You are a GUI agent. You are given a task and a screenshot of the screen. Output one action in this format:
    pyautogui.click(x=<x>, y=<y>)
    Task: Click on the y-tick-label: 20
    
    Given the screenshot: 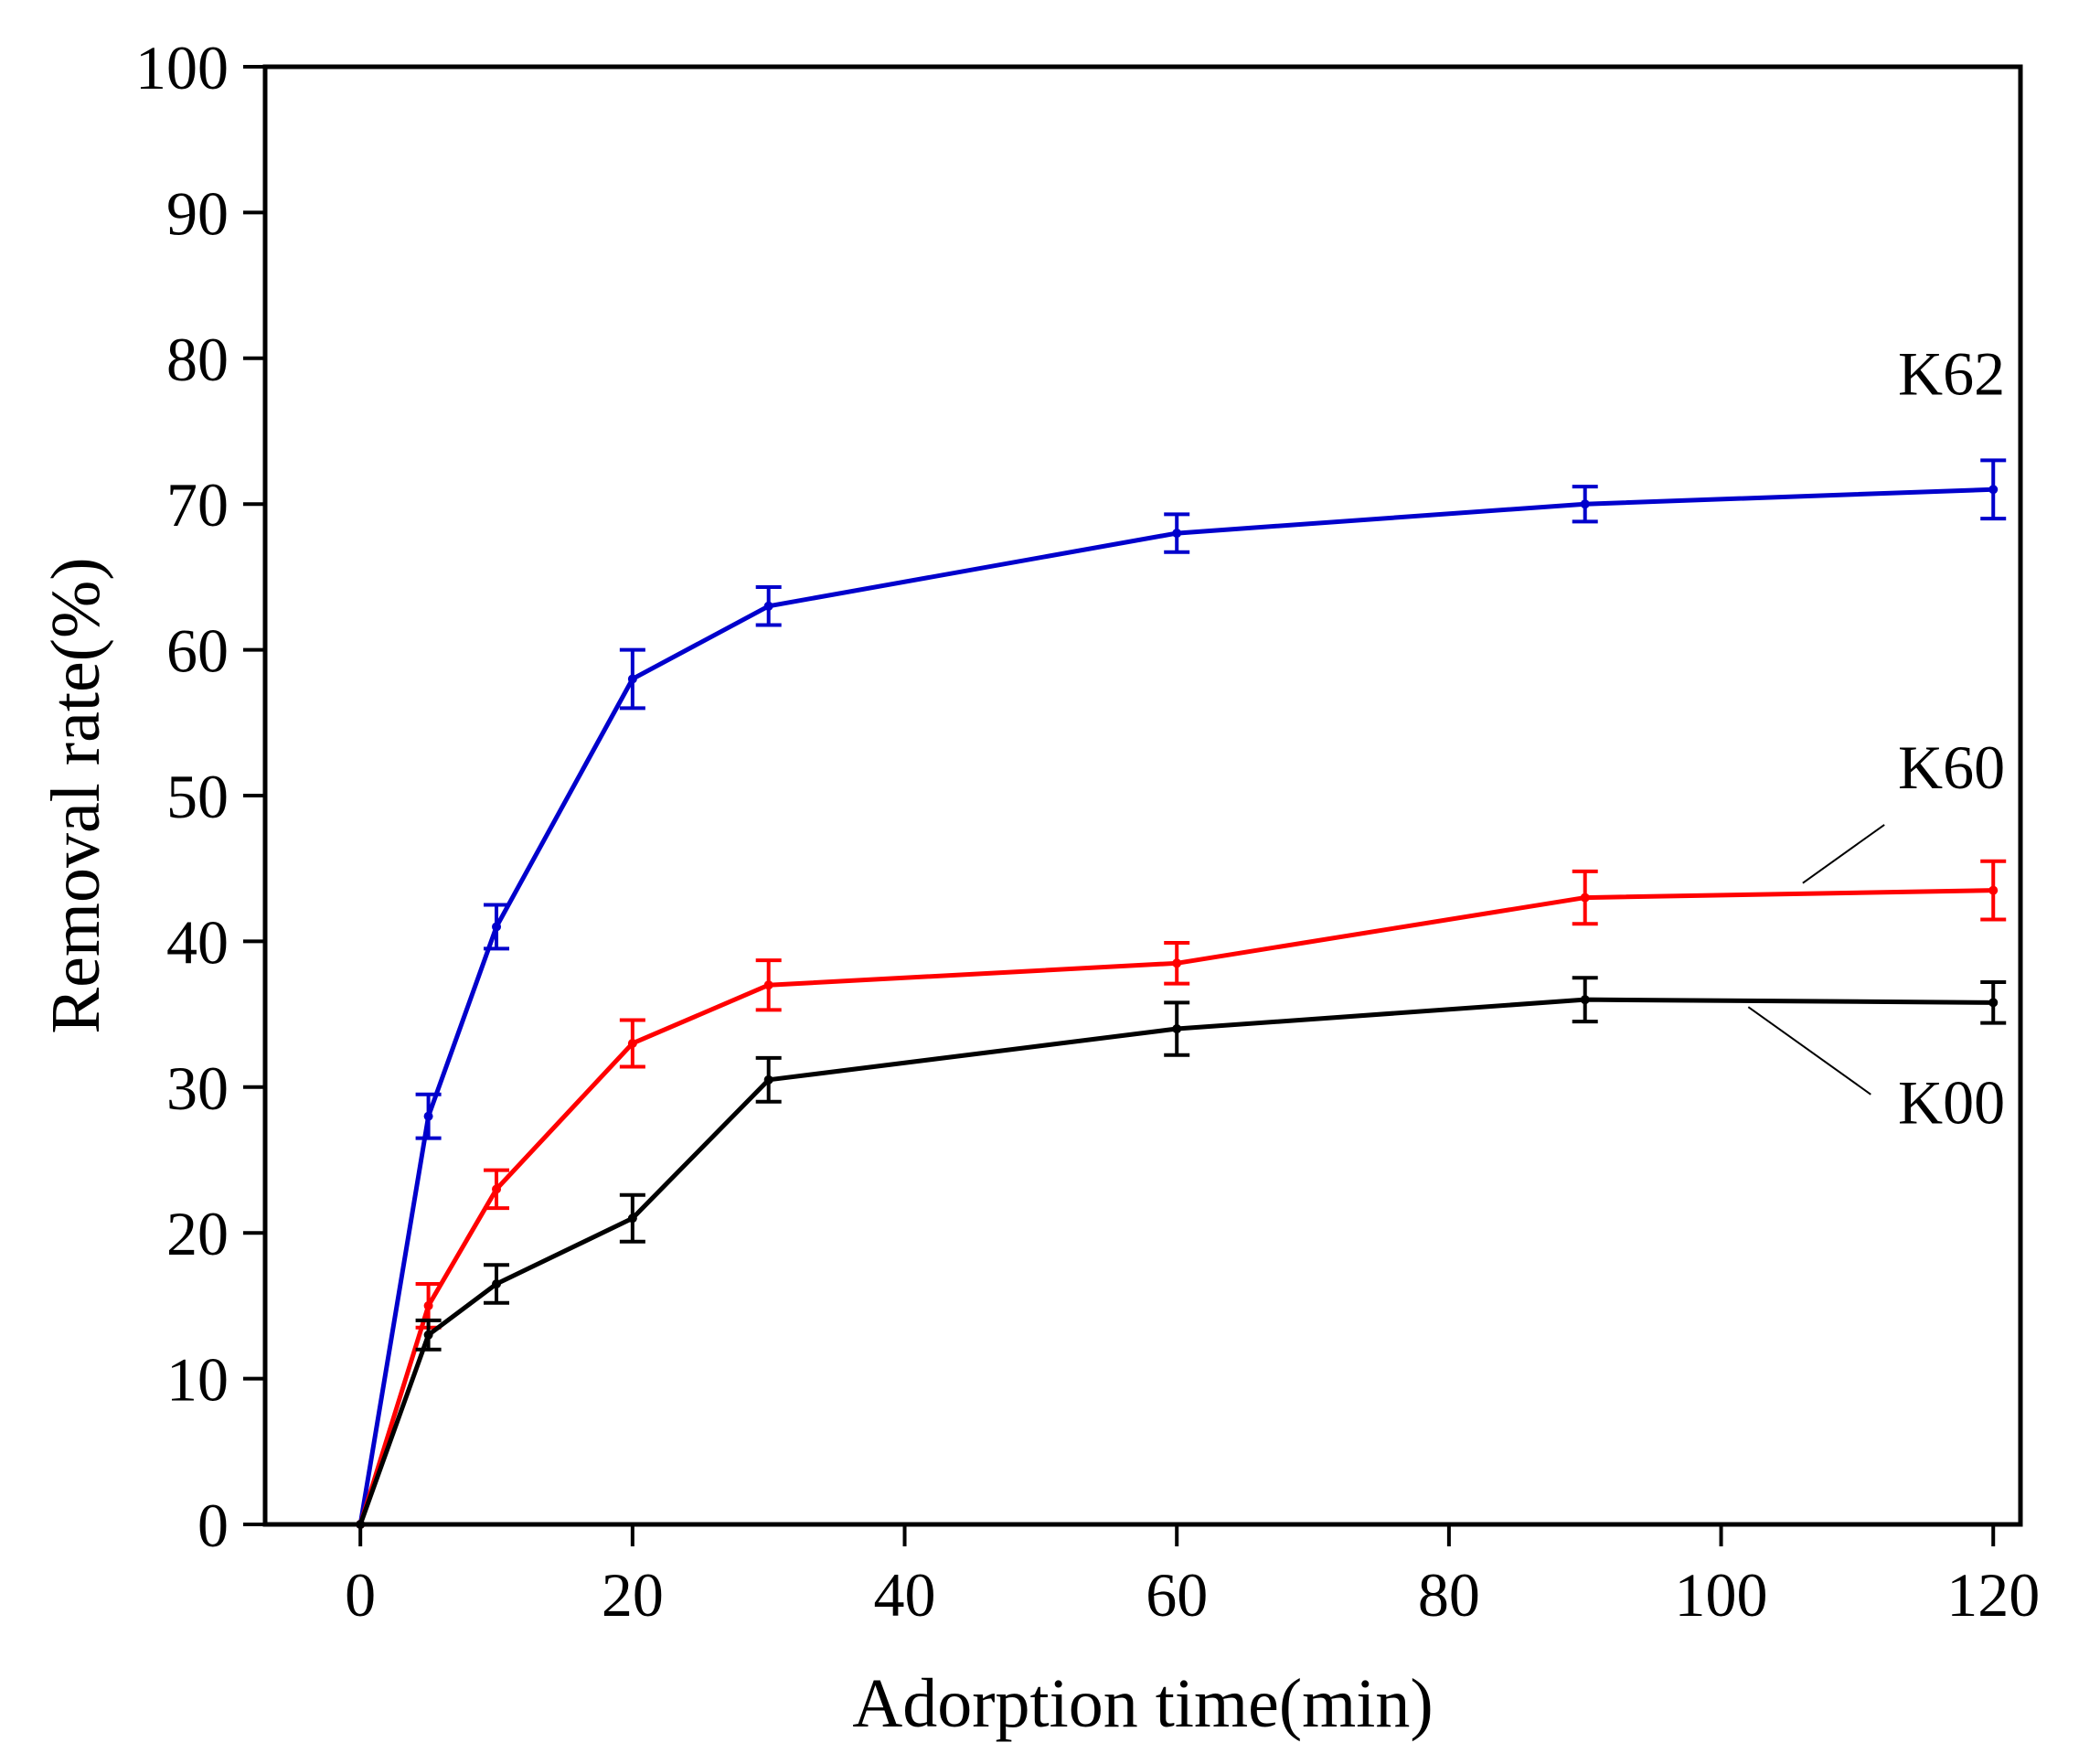 What is the action you would take?
    pyautogui.click(x=197, y=1233)
    